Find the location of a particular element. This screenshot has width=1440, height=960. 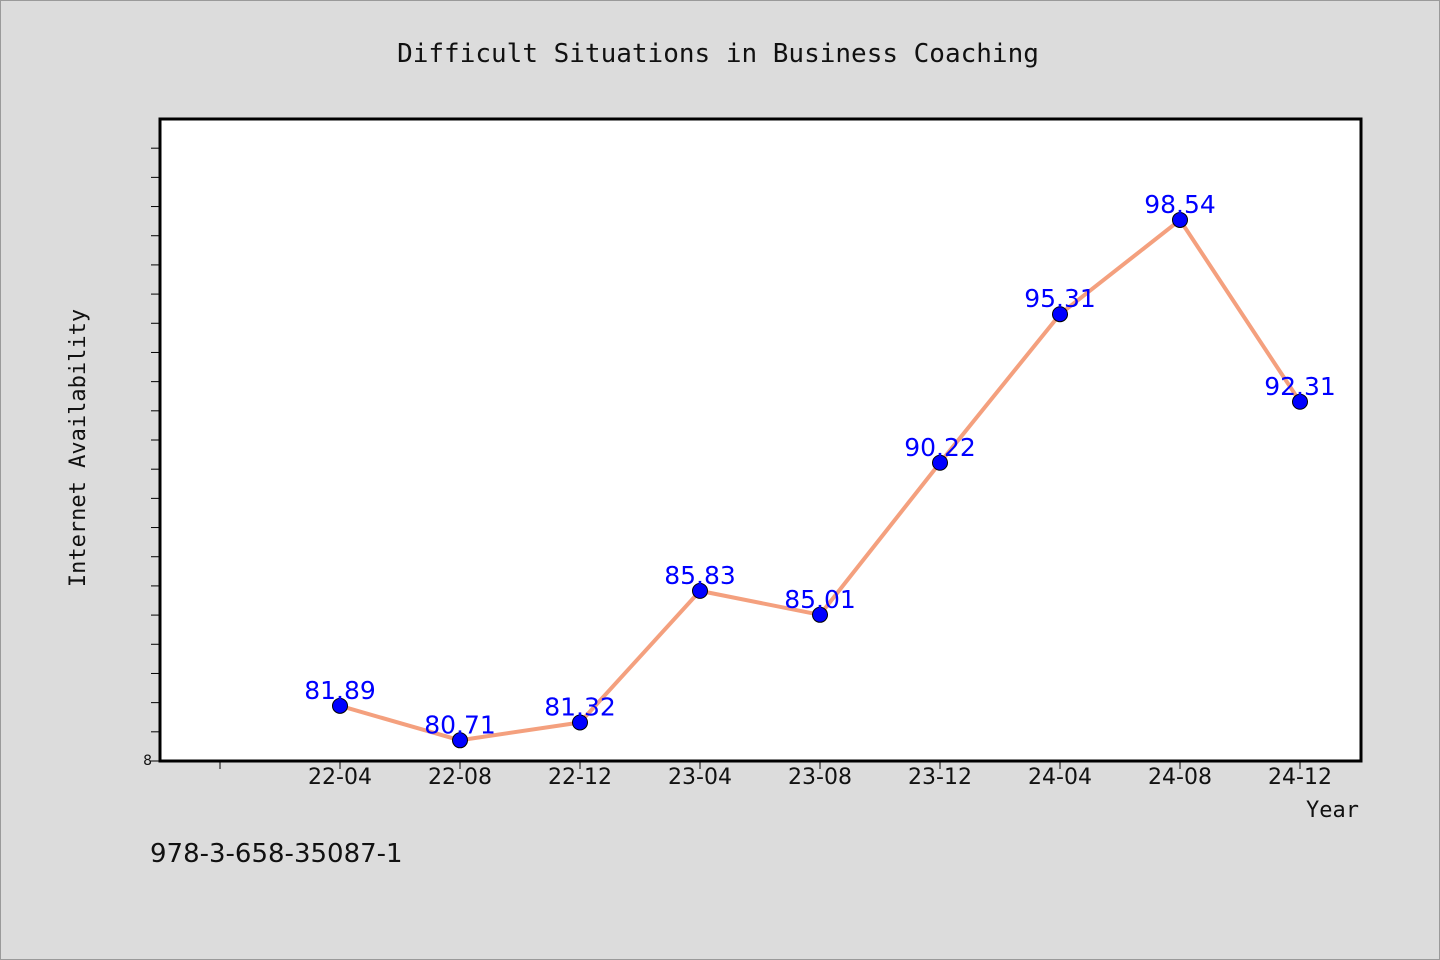

data-label: 81.89 is located at coordinates (340, 690).